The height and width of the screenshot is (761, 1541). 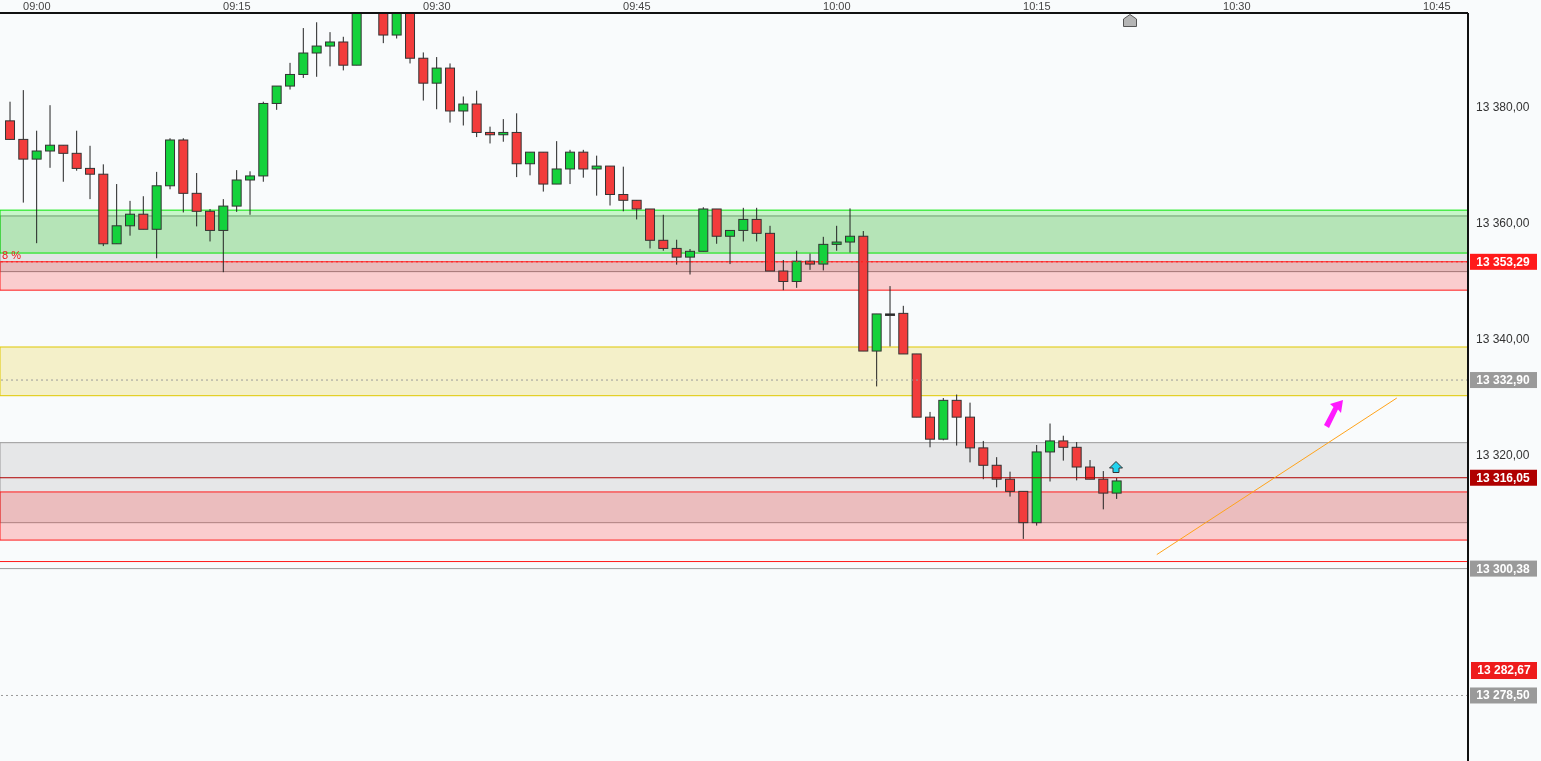 I want to click on ref-line-label: 13 278,50, so click(x=1503, y=695).